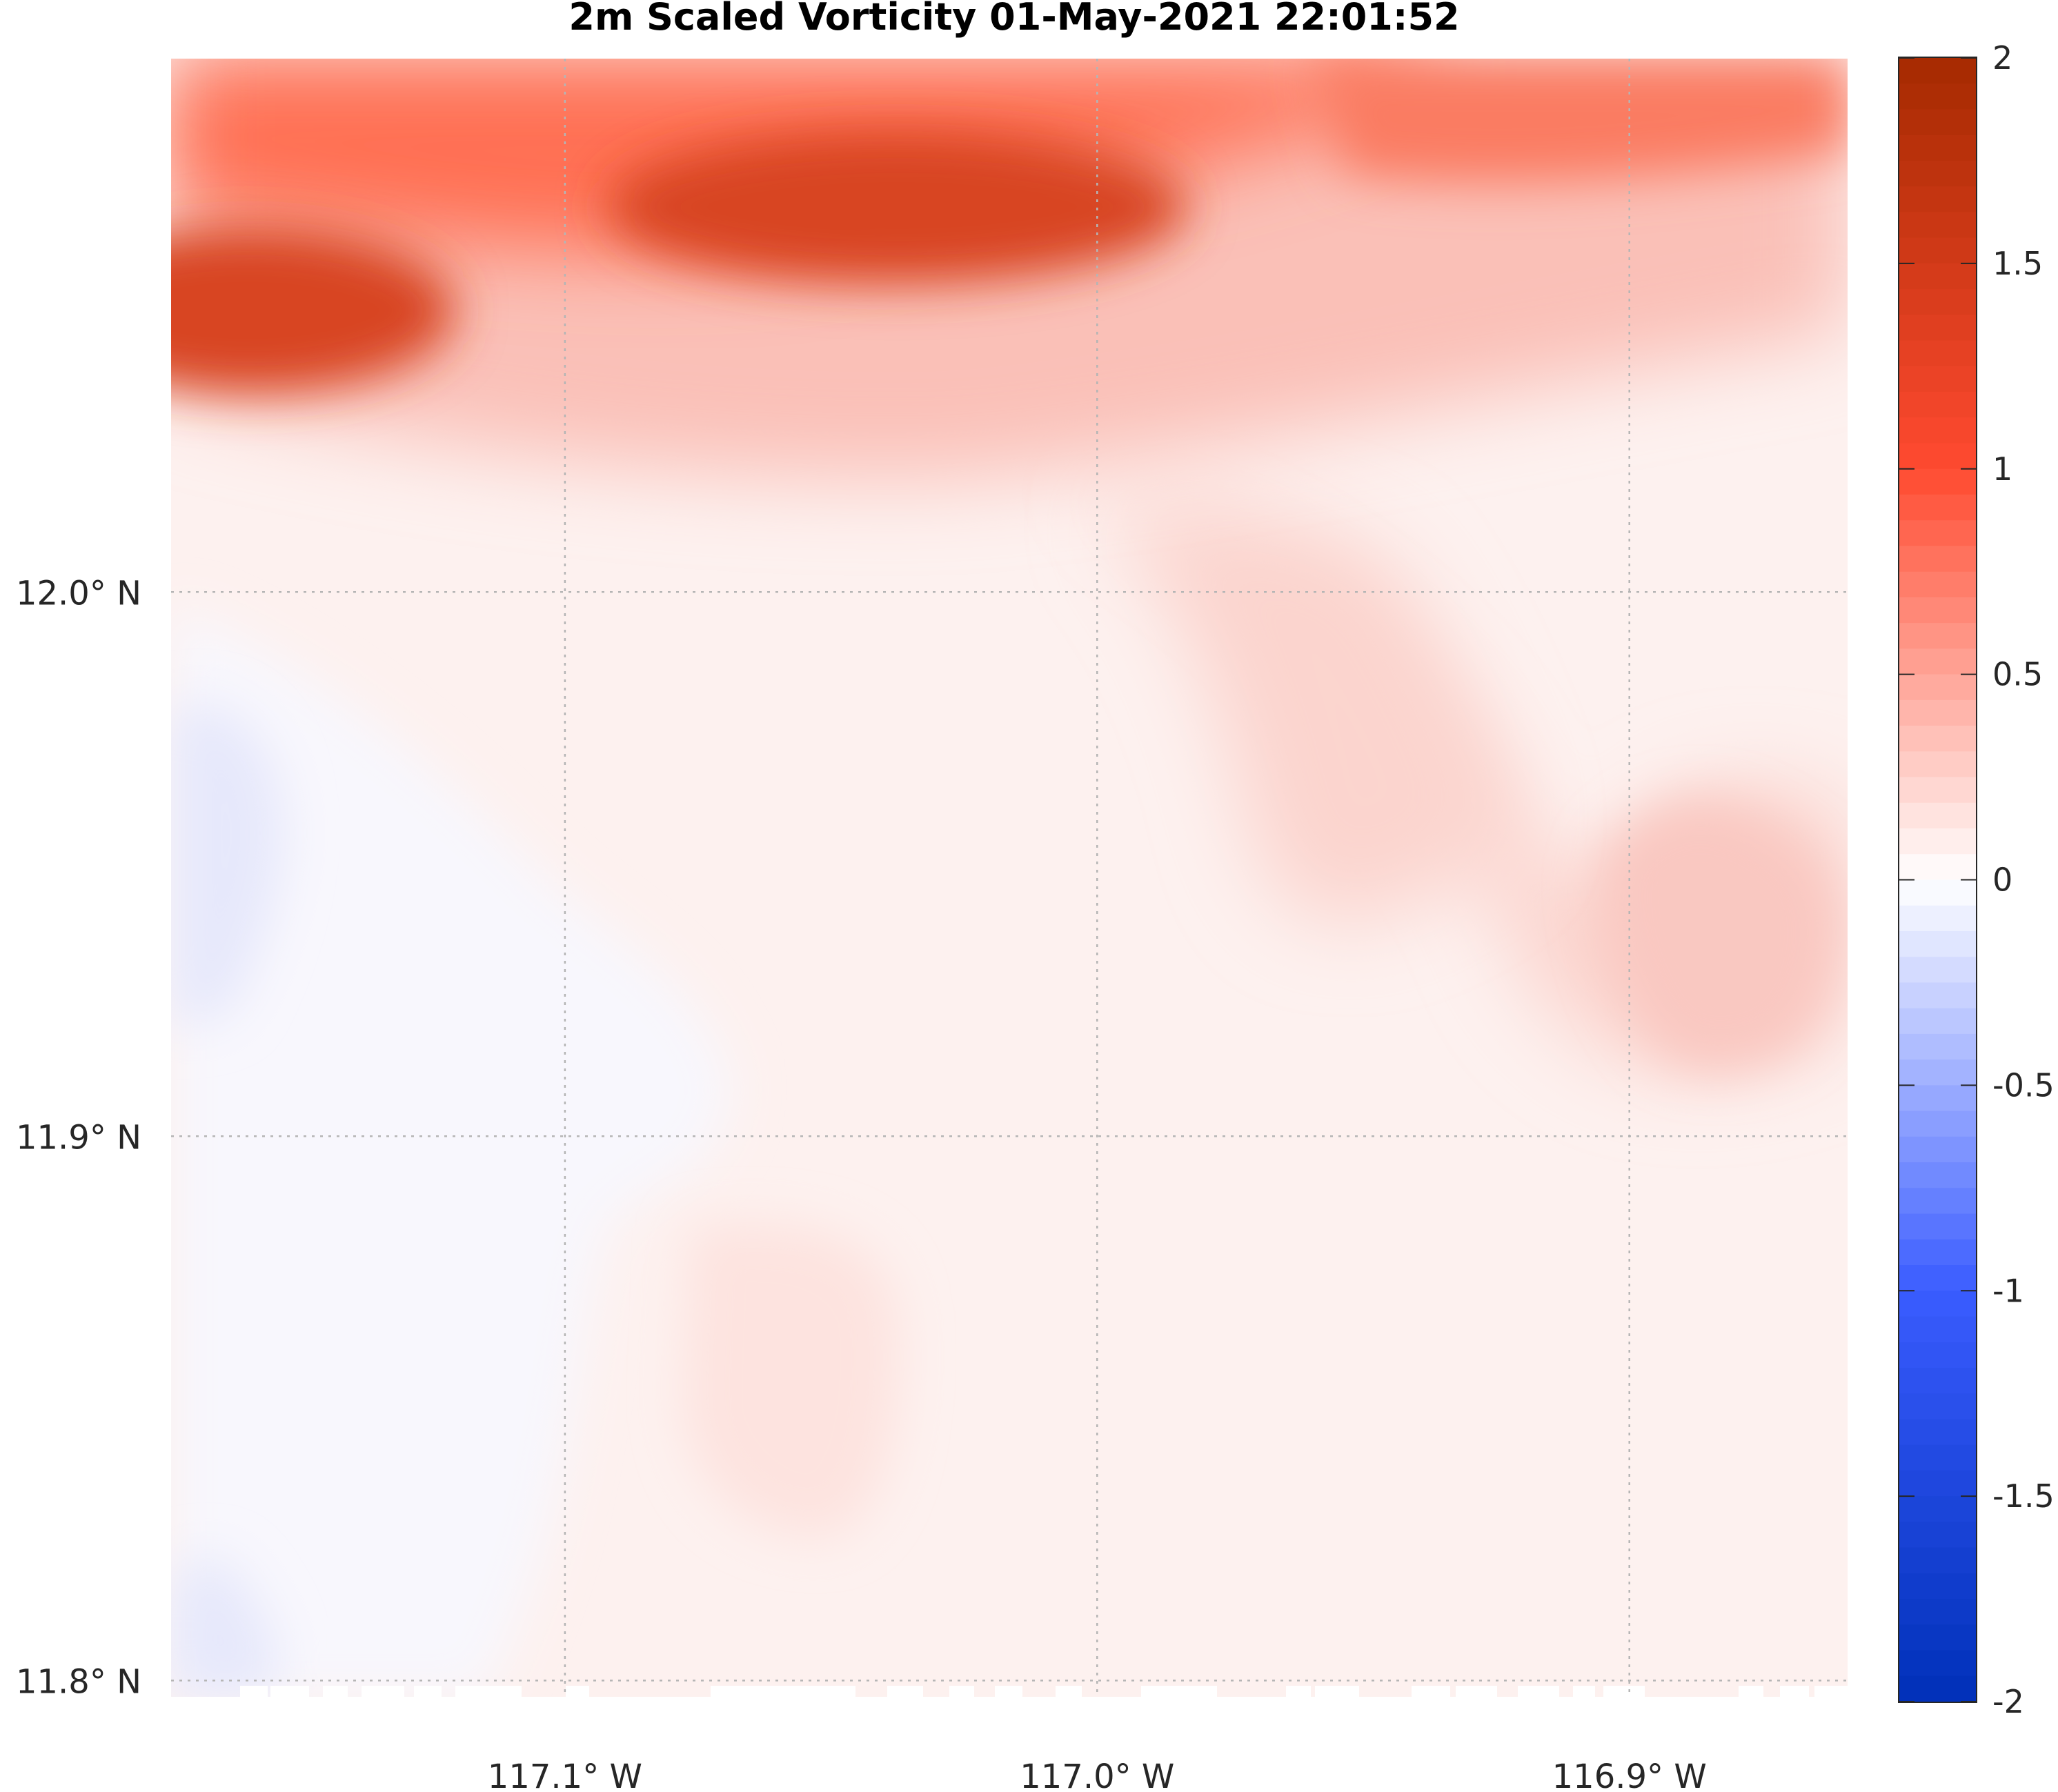  I want to click on x-tick-label-117-0: 117.0° W, so click(1097, 1775).